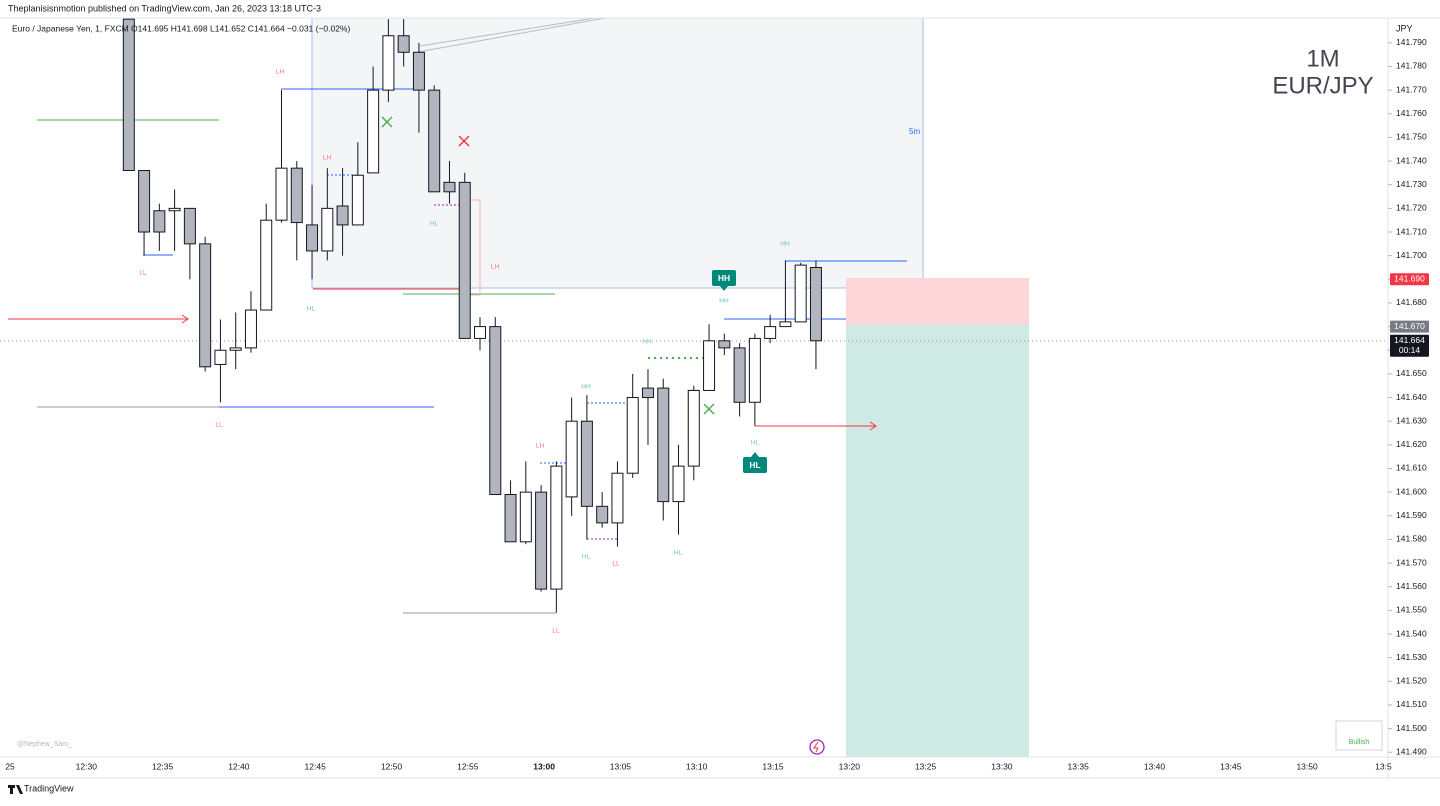 The height and width of the screenshot is (806, 1440). What do you see at coordinates (1411, 420) in the screenshot?
I see `y-tick-label: 141.630` at bounding box center [1411, 420].